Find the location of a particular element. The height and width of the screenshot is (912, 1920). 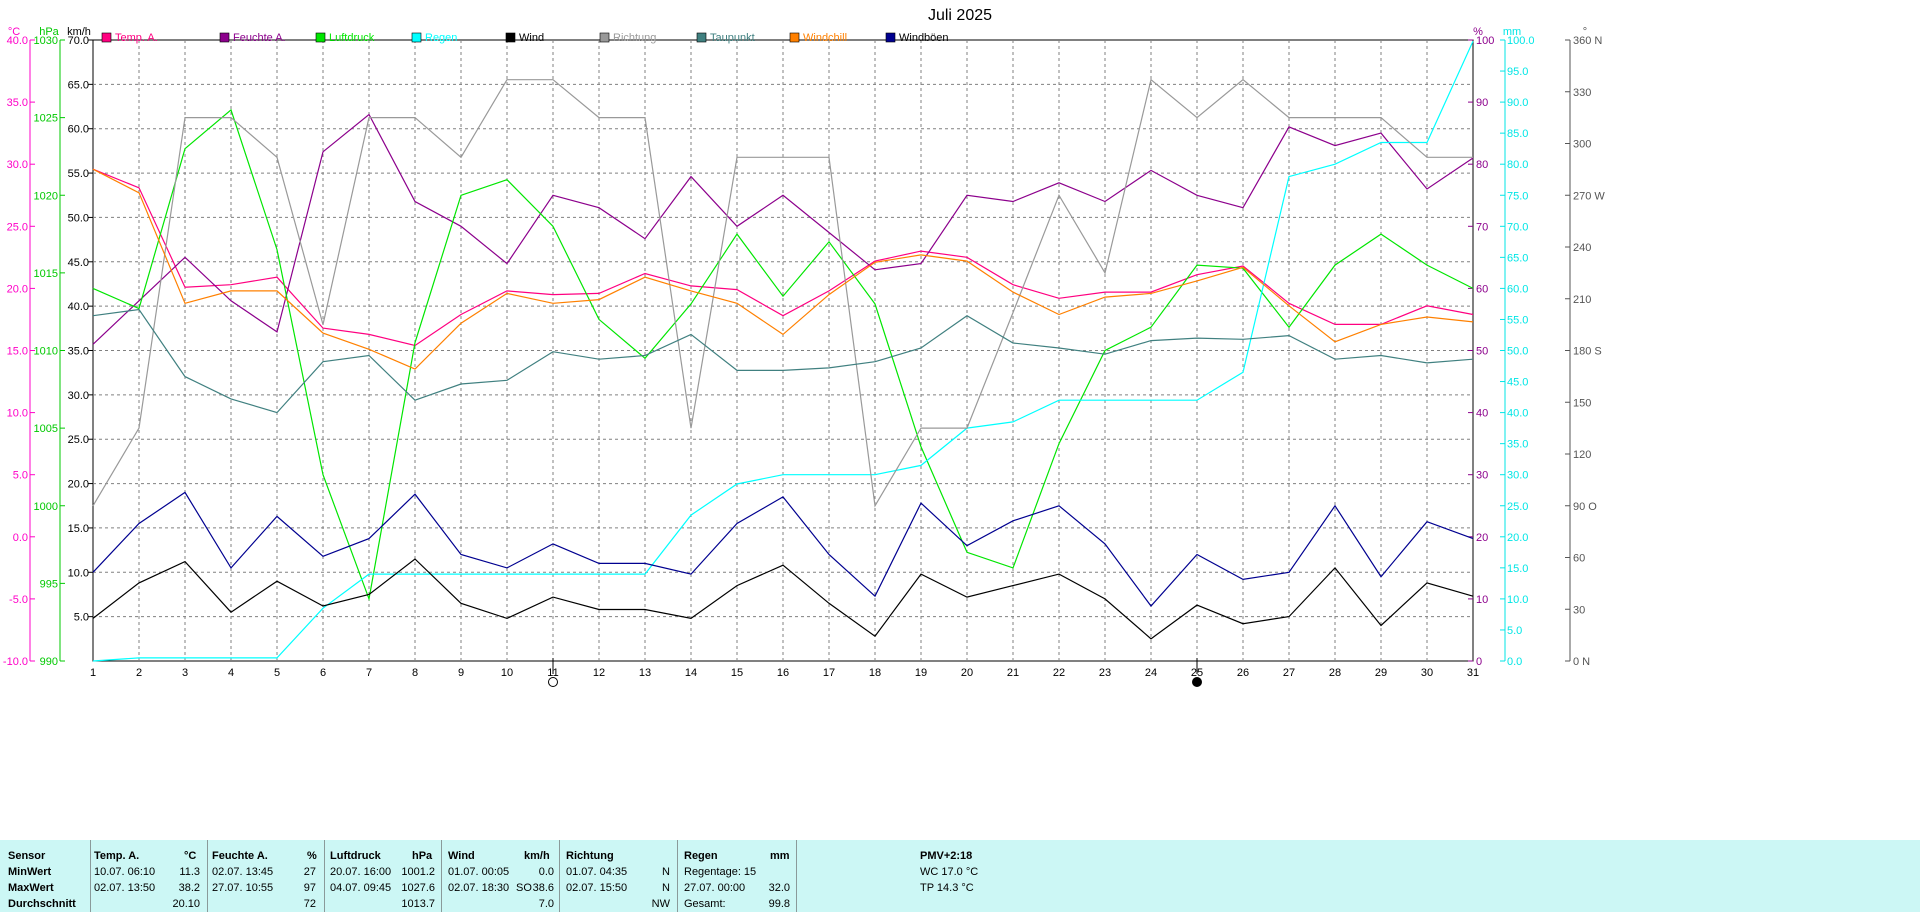

wind-tick-label: 20.0 is located at coordinates (78, 485).